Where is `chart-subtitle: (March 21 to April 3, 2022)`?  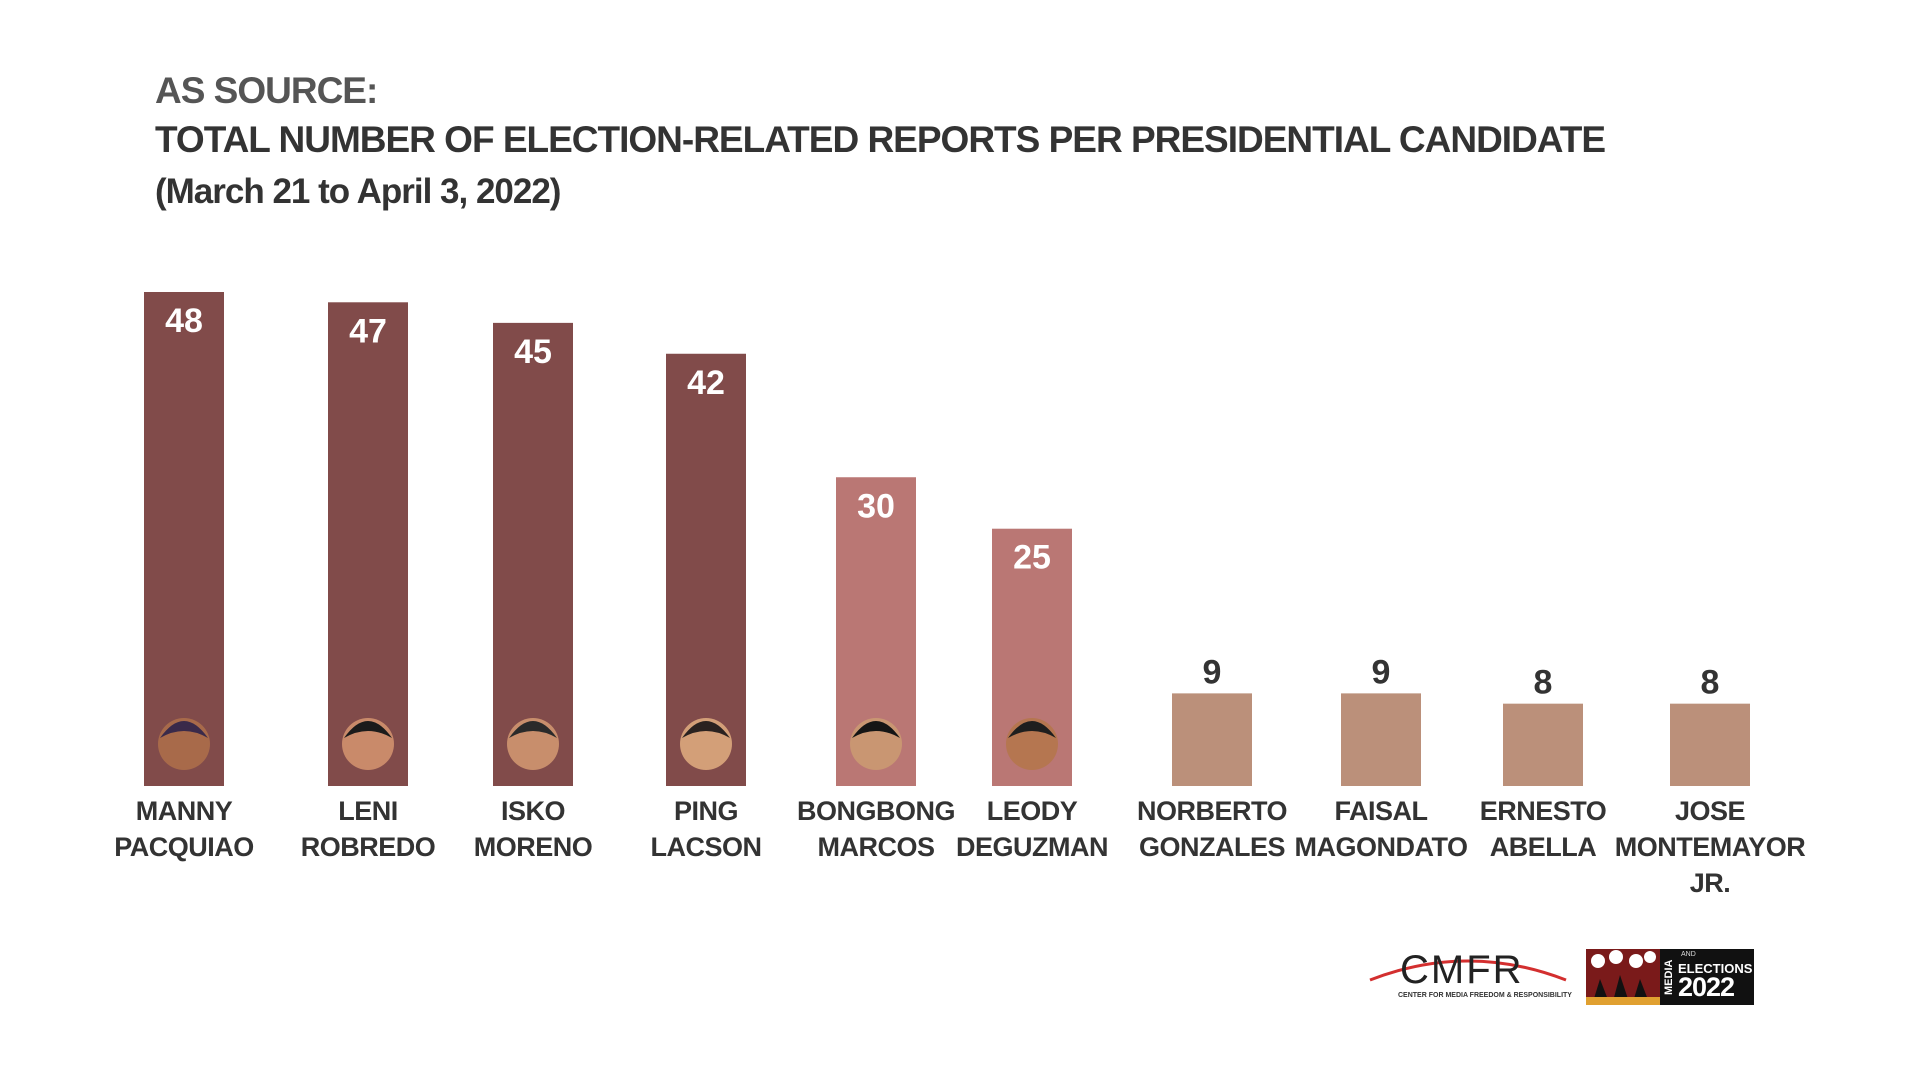
chart-subtitle: (March 21 to April 3, 2022) is located at coordinates (358, 191).